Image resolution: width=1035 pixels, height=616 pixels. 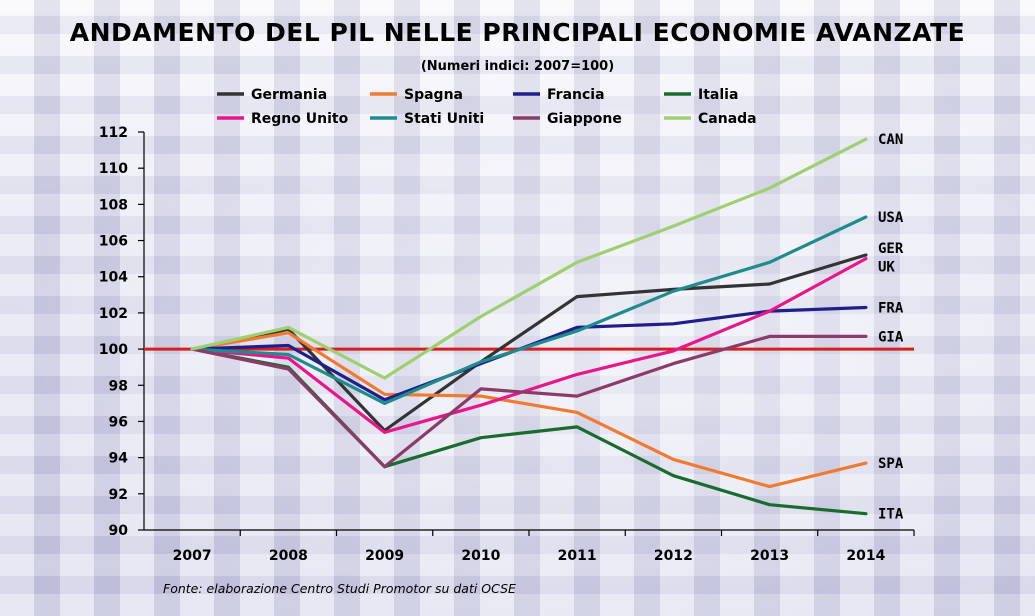 What do you see at coordinates (118, 495) in the screenshot?
I see `y-tick-label: 92` at bounding box center [118, 495].